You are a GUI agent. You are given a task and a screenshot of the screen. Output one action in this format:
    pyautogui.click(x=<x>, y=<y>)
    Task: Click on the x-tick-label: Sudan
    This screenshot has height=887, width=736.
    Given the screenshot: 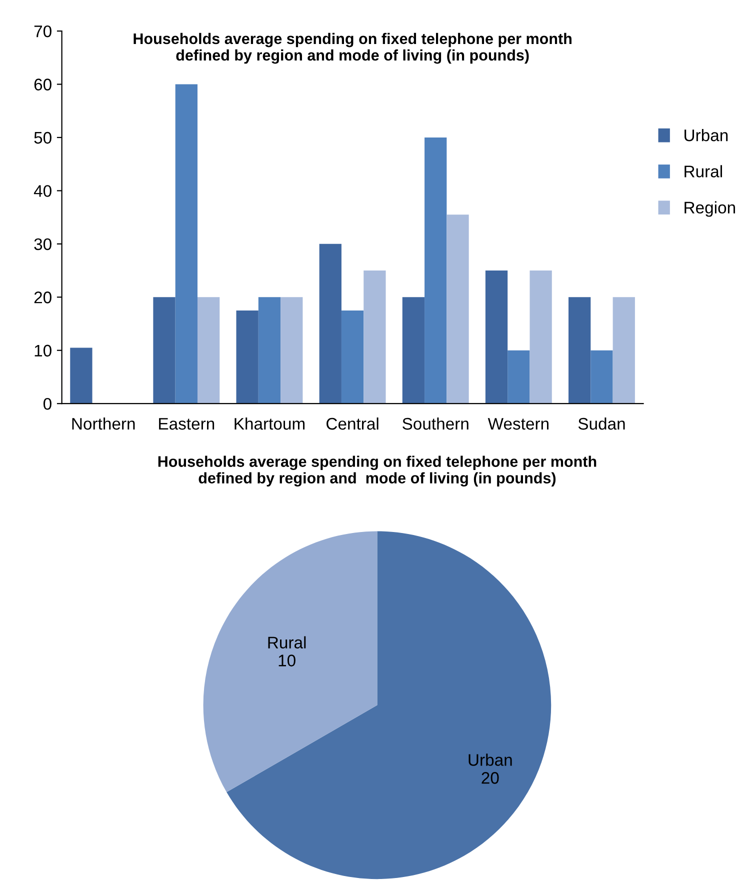 What is the action you would take?
    pyautogui.click(x=601, y=423)
    